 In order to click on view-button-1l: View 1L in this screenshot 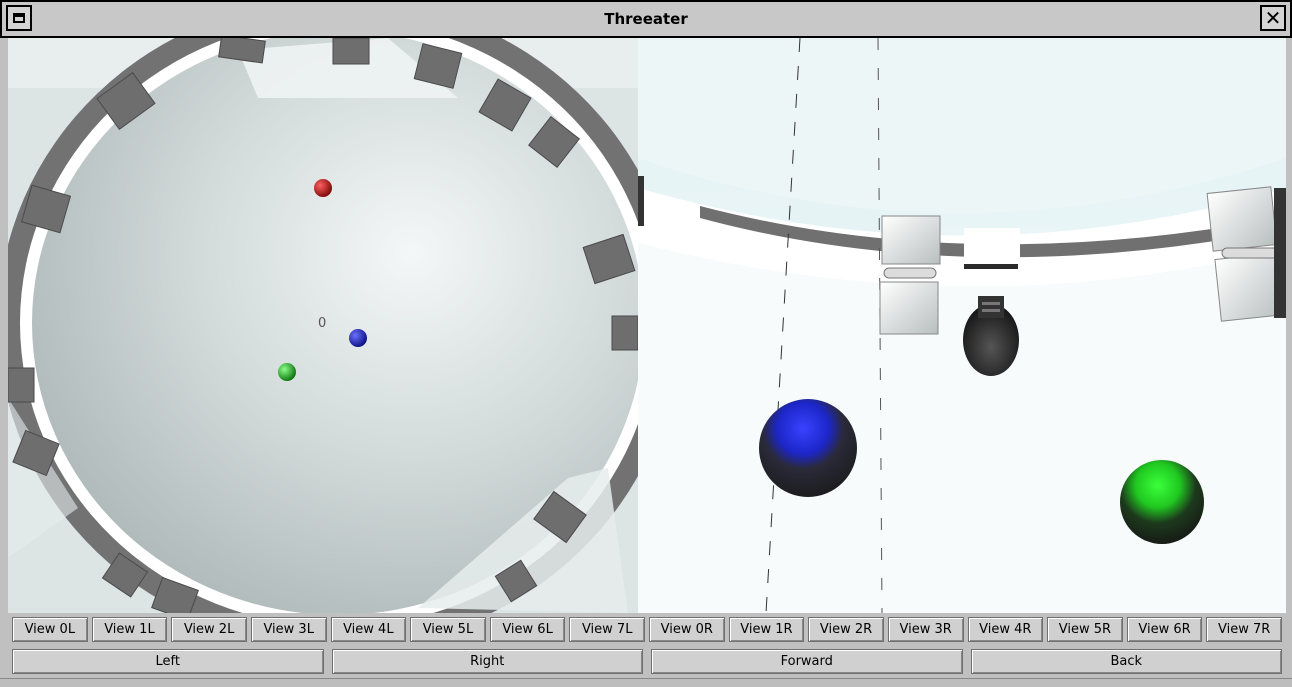, I will do `click(129, 629)`.